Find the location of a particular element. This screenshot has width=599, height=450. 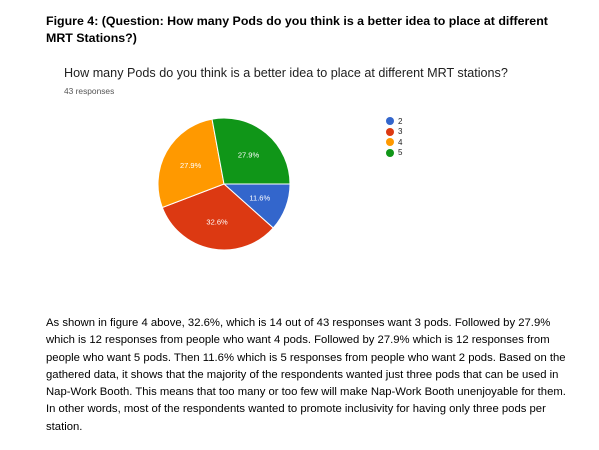

legend-item-5: 5 is located at coordinates (394, 153).